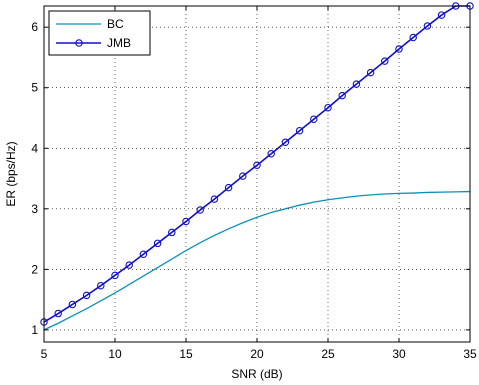 The width and height of the screenshot is (479, 385). I want to click on legend-label-jmb: JMB, so click(119, 43).